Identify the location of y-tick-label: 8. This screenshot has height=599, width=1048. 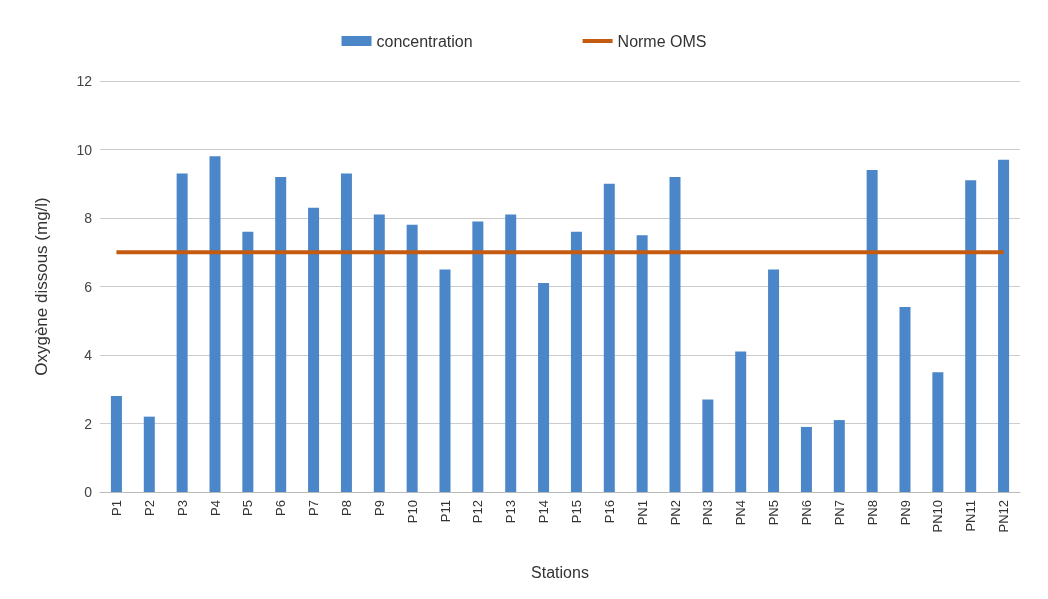
(88, 218).